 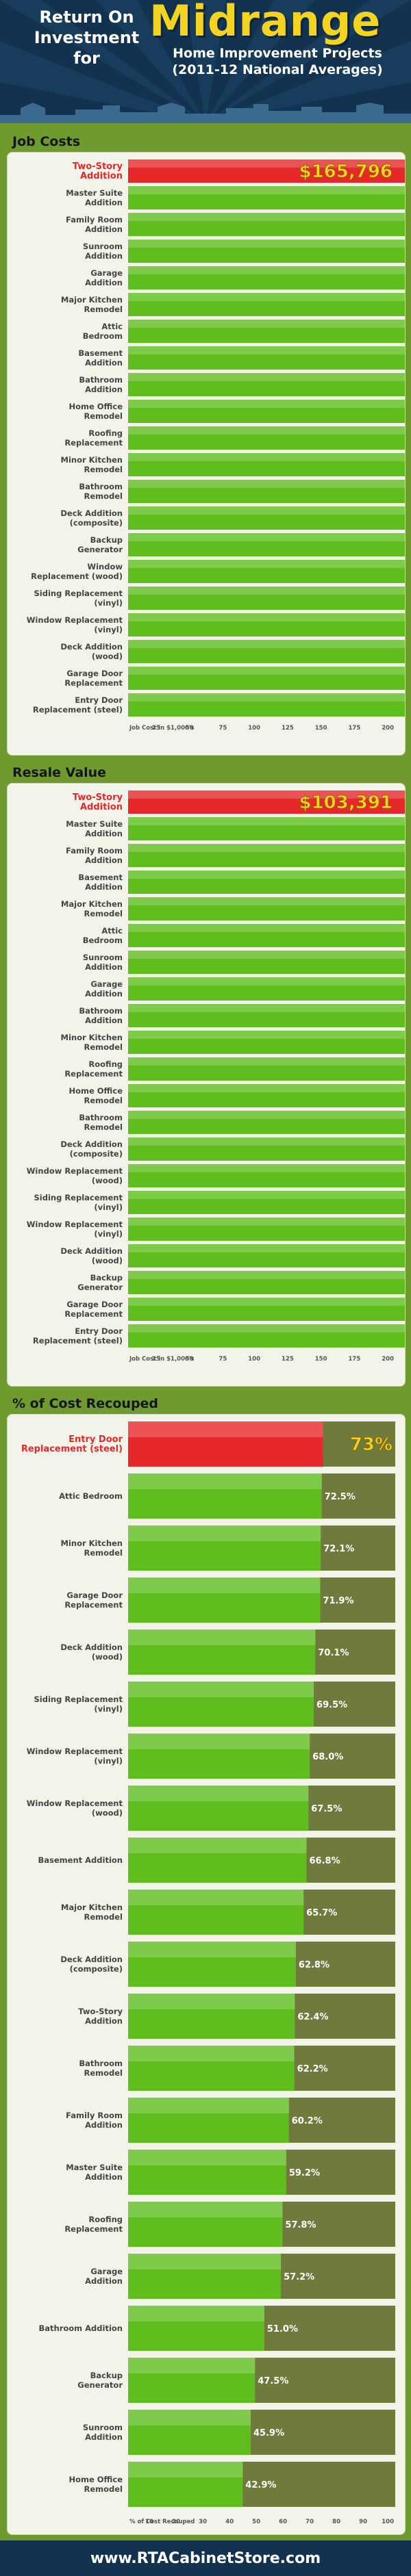 What do you see at coordinates (105, 566) in the screenshot?
I see `category-label: Window` at bounding box center [105, 566].